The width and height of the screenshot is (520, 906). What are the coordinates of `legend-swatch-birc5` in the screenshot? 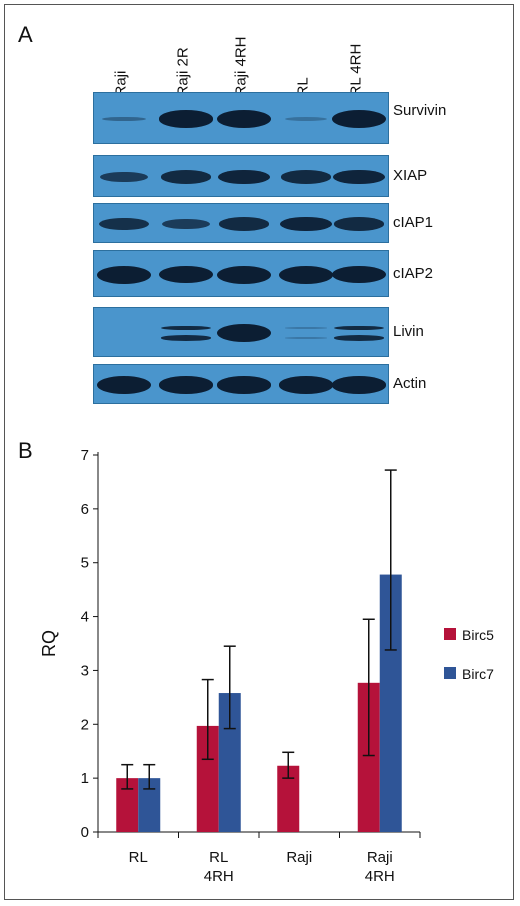 It's located at (450, 634).